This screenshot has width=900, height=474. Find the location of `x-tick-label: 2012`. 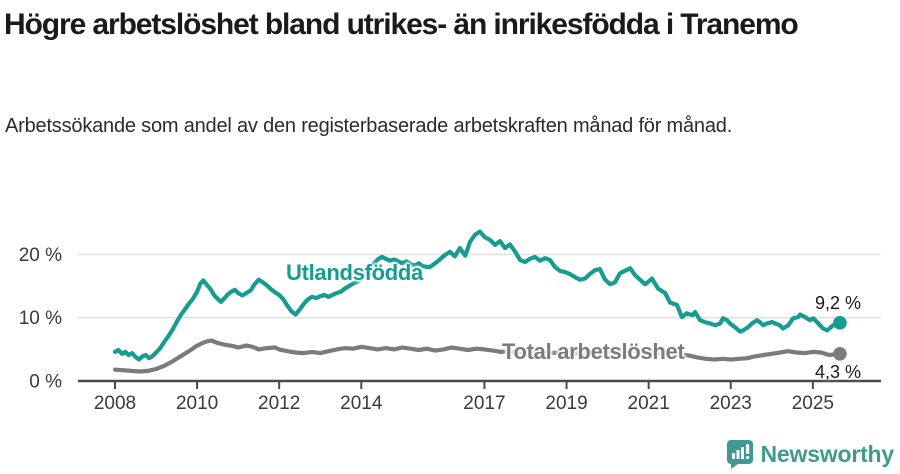

x-tick-label: 2012 is located at coordinates (279, 403).